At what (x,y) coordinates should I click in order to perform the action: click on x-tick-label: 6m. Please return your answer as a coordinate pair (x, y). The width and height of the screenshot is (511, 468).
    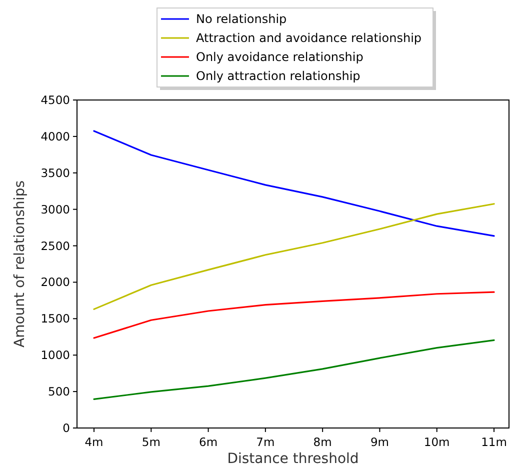
    Looking at the image, I should click on (208, 442).